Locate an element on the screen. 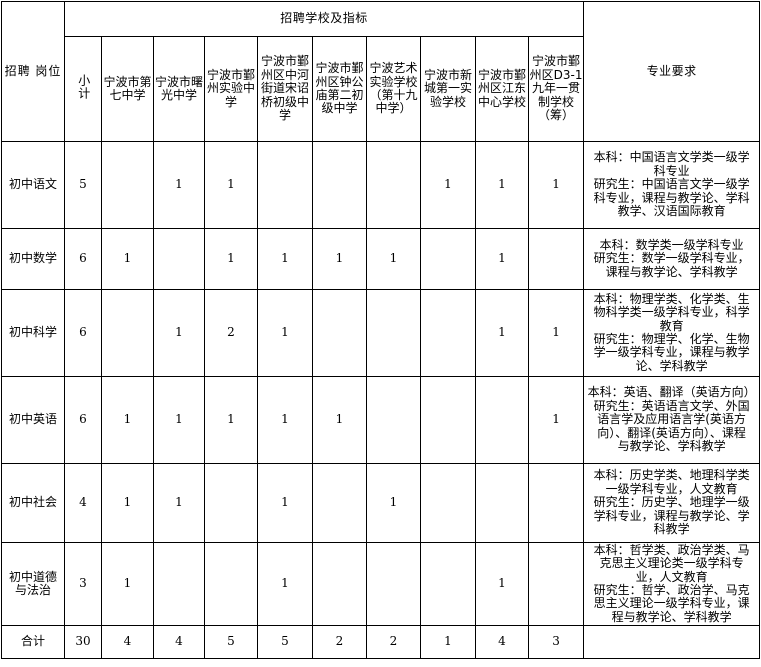 This screenshot has width=761, height=667. total-count-9: 3 is located at coordinates (556, 642).